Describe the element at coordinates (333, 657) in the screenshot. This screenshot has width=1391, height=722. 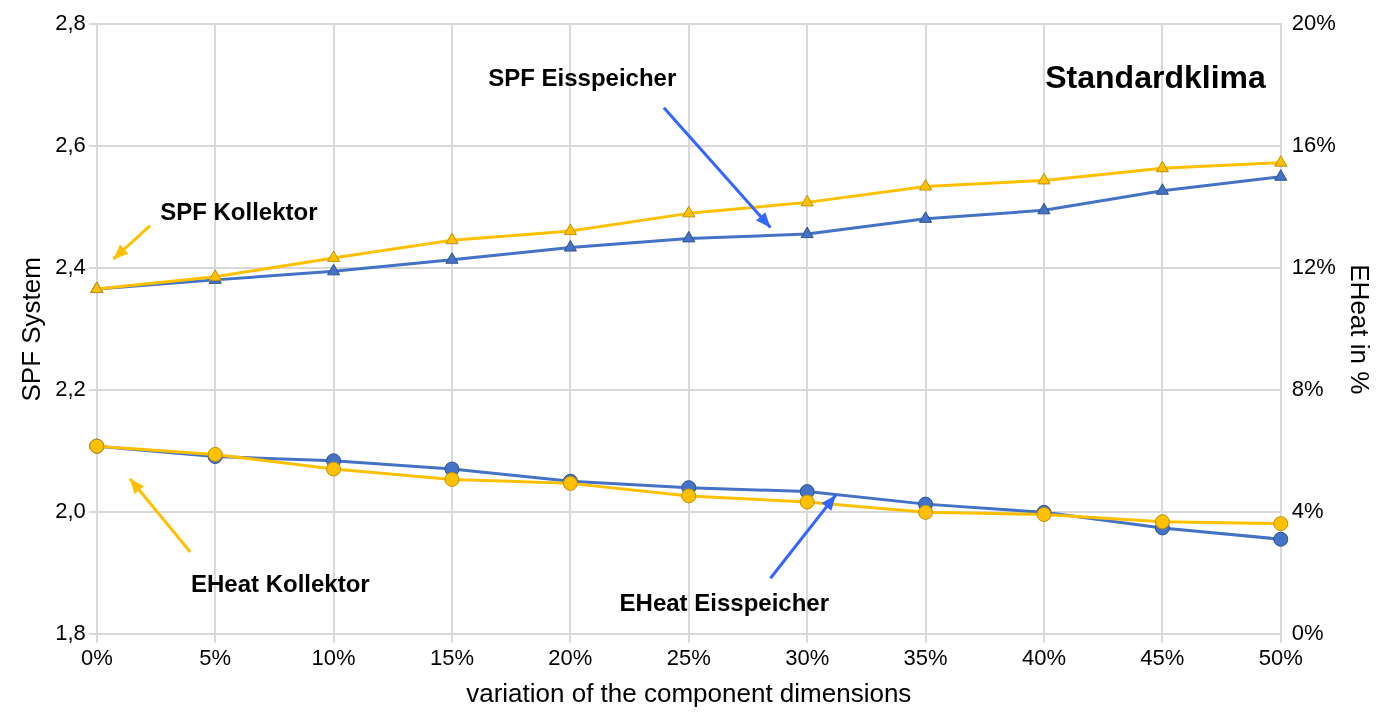
I see `x-tick-label: 10%` at that location.